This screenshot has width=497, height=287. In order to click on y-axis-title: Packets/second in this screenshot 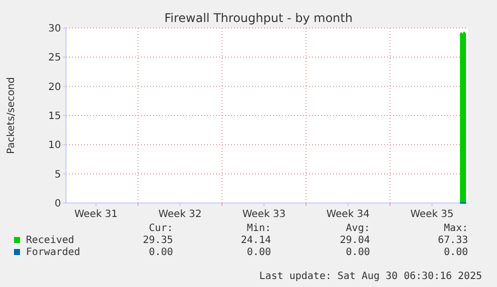, I will do `click(11, 115)`.